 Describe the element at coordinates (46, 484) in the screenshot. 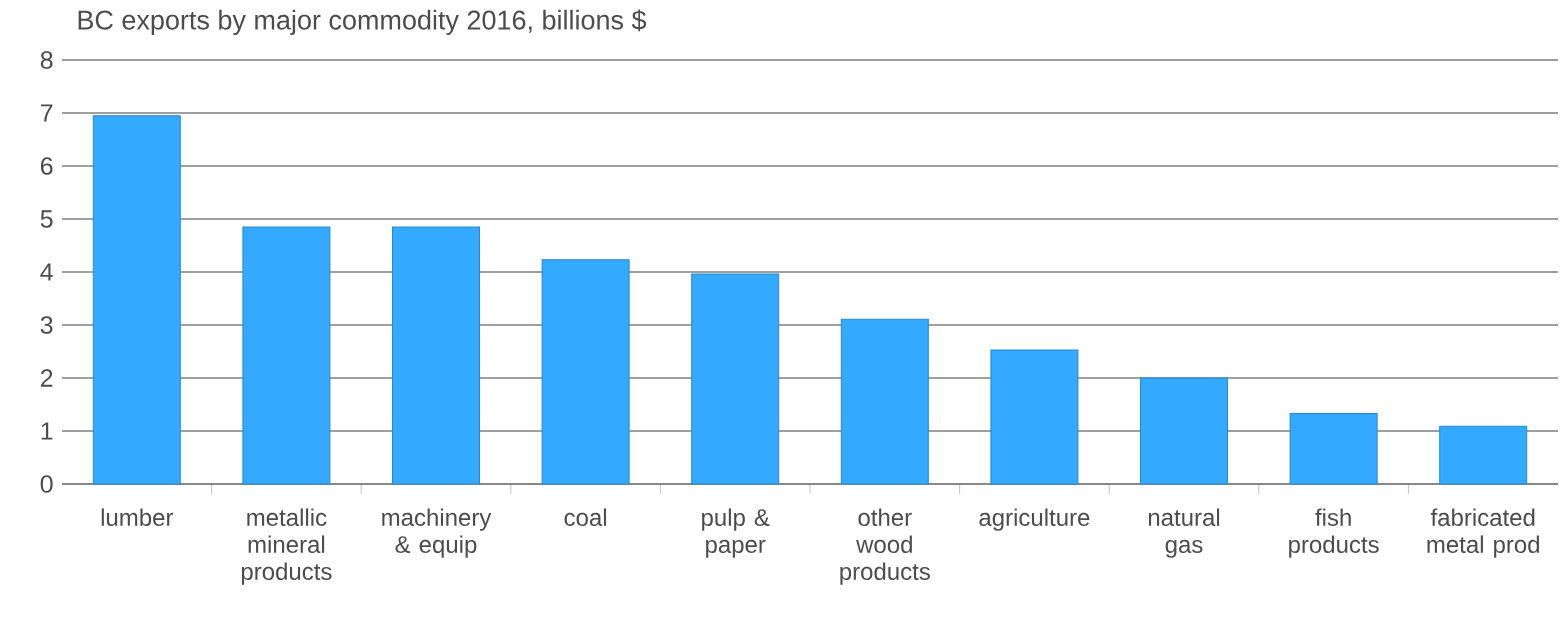

I see `y-tick-label: 0` at that location.